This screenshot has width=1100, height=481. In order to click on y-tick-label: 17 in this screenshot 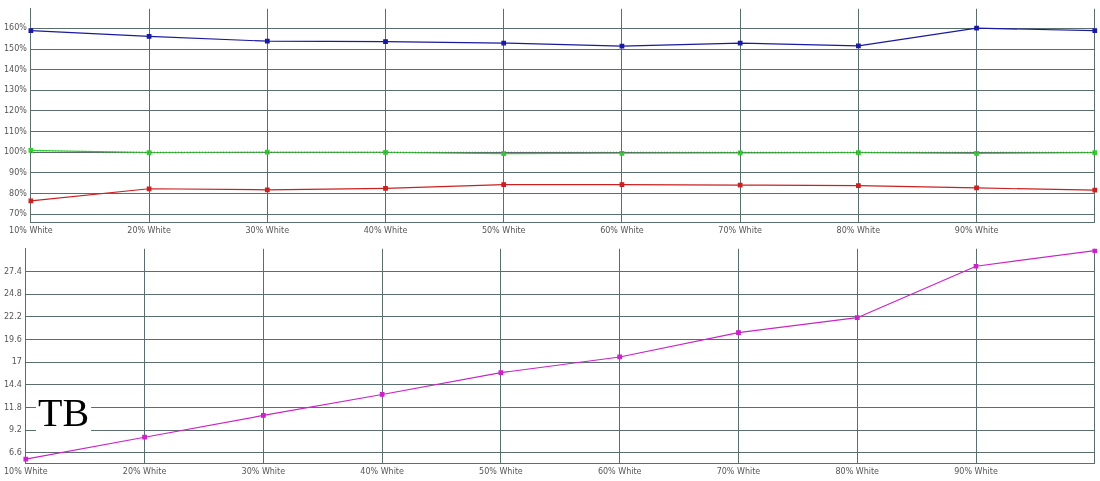, I will do `click(16, 362)`.